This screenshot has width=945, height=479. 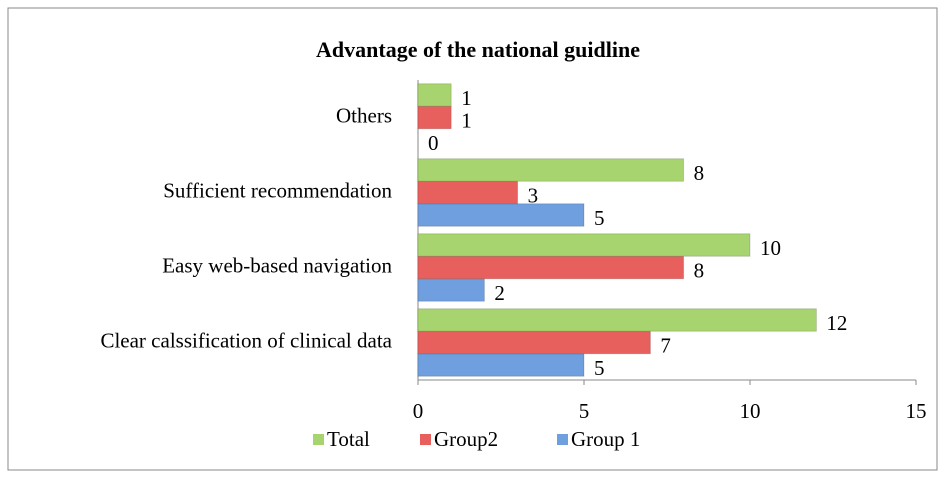 I want to click on legend-label: Group2, so click(x=466, y=439).